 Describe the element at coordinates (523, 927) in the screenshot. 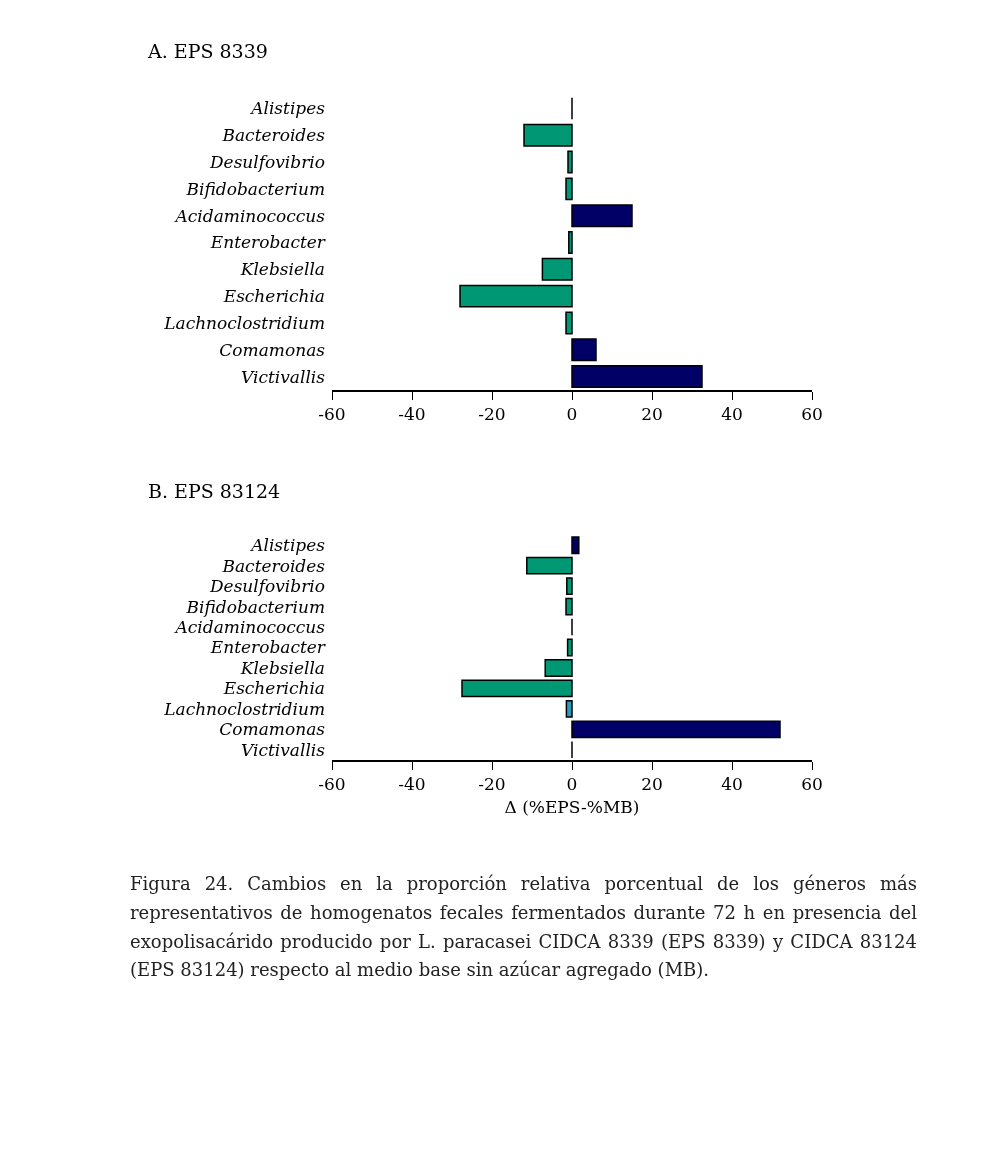

I see `text: Figura 24. Cambios en la proporción relativa porcentual de los géneros más representativos de homogenatos fecales fermentados durante 72 h en presencia del exopolisacárido producido por L. paracasei CIDCA 8339 (EPS 8339) y CIDCA 83124 (EPS 83124) respecto al medio base sin azúcar agregado (MB).` at that location.